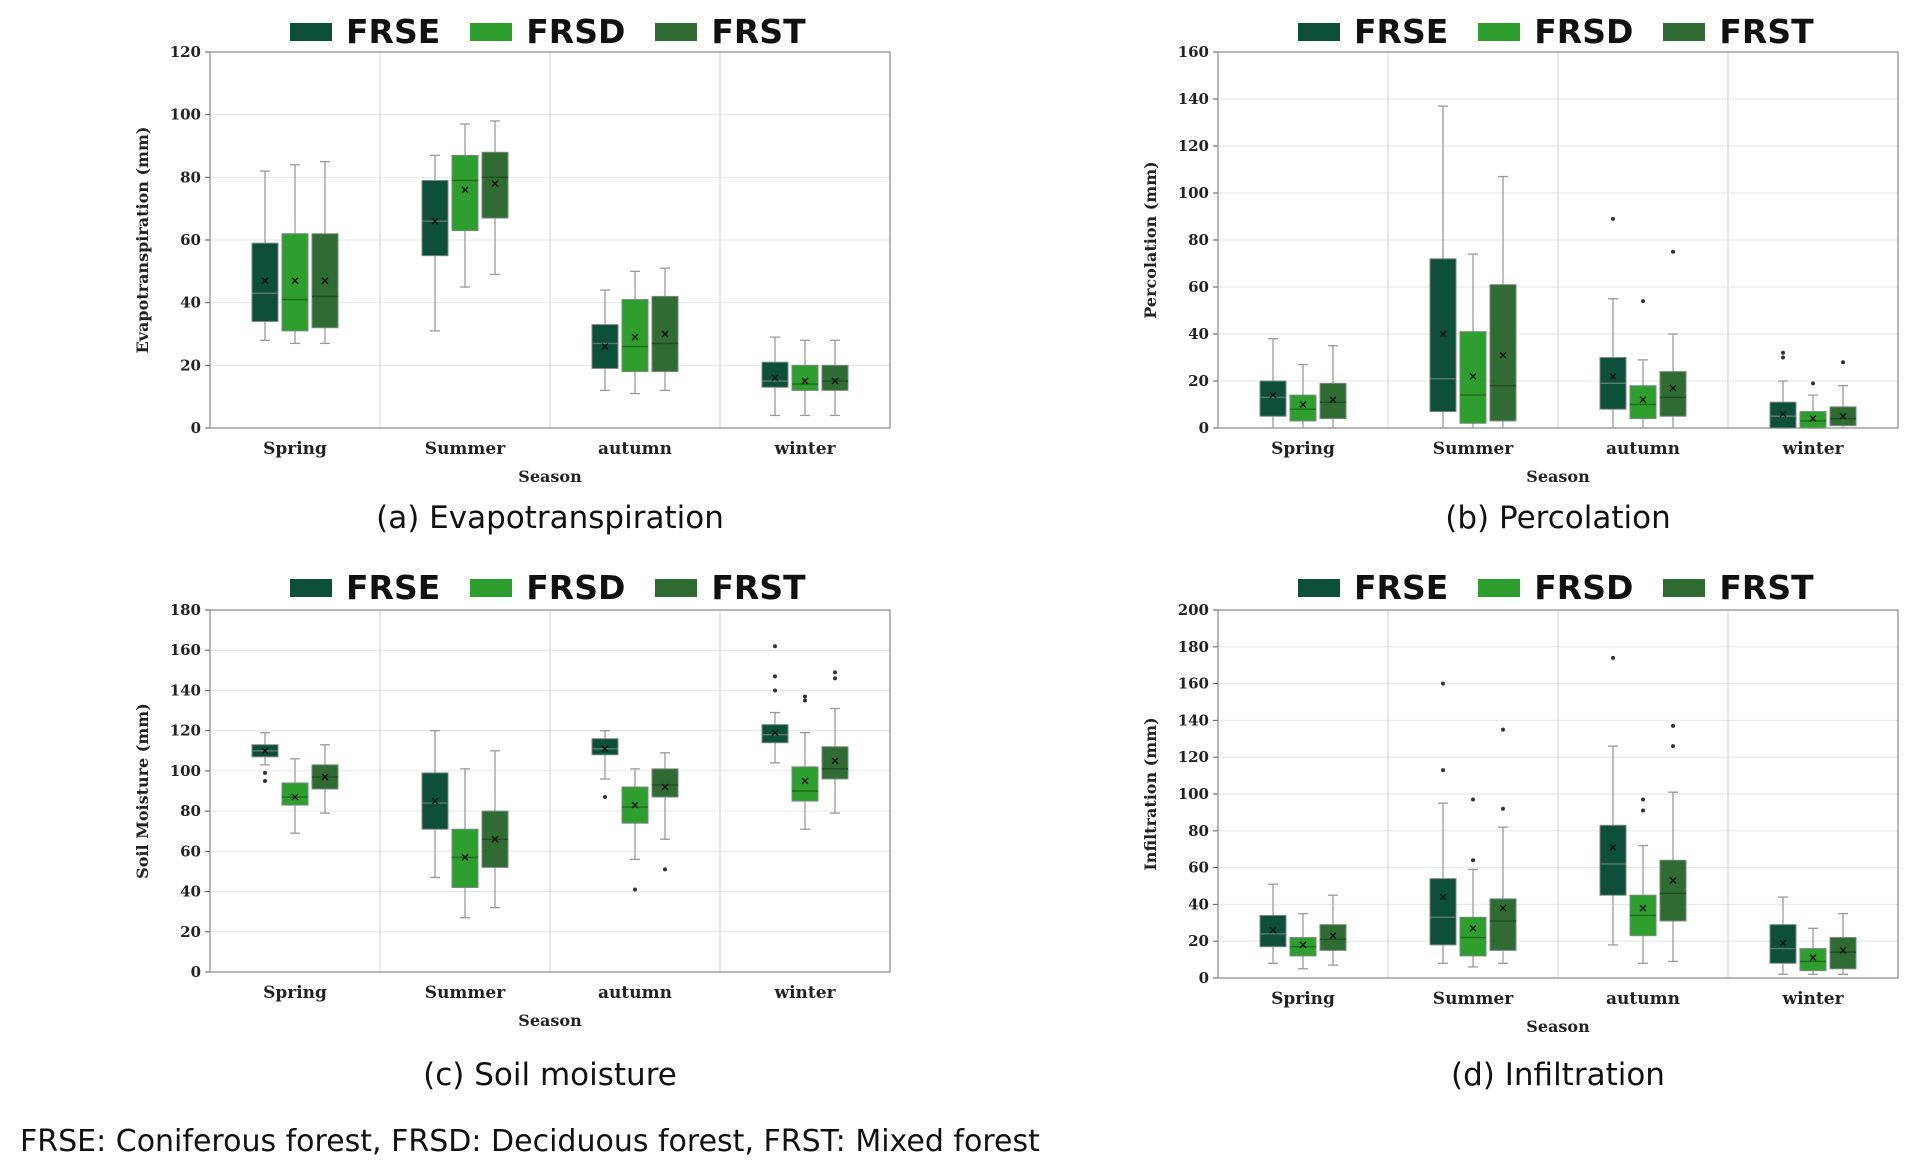 This screenshot has height=1168, width=1916. What do you see at coordinates (550, 1075) in the screenshot?
I see `caption-c: (c) Soil moisture` at bounding box center [550, 1075].